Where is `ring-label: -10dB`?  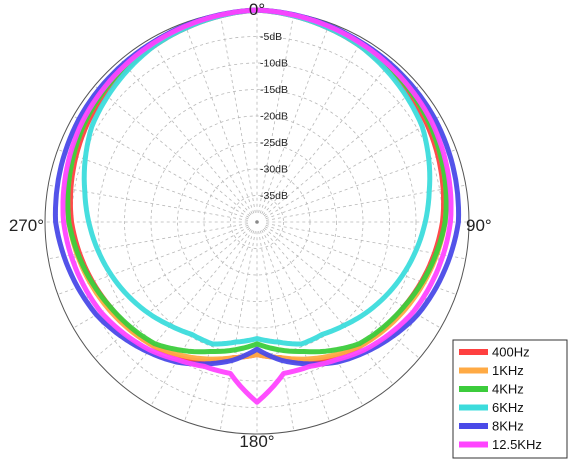
ring-label: -10dB is located at coordinates (274, 64).